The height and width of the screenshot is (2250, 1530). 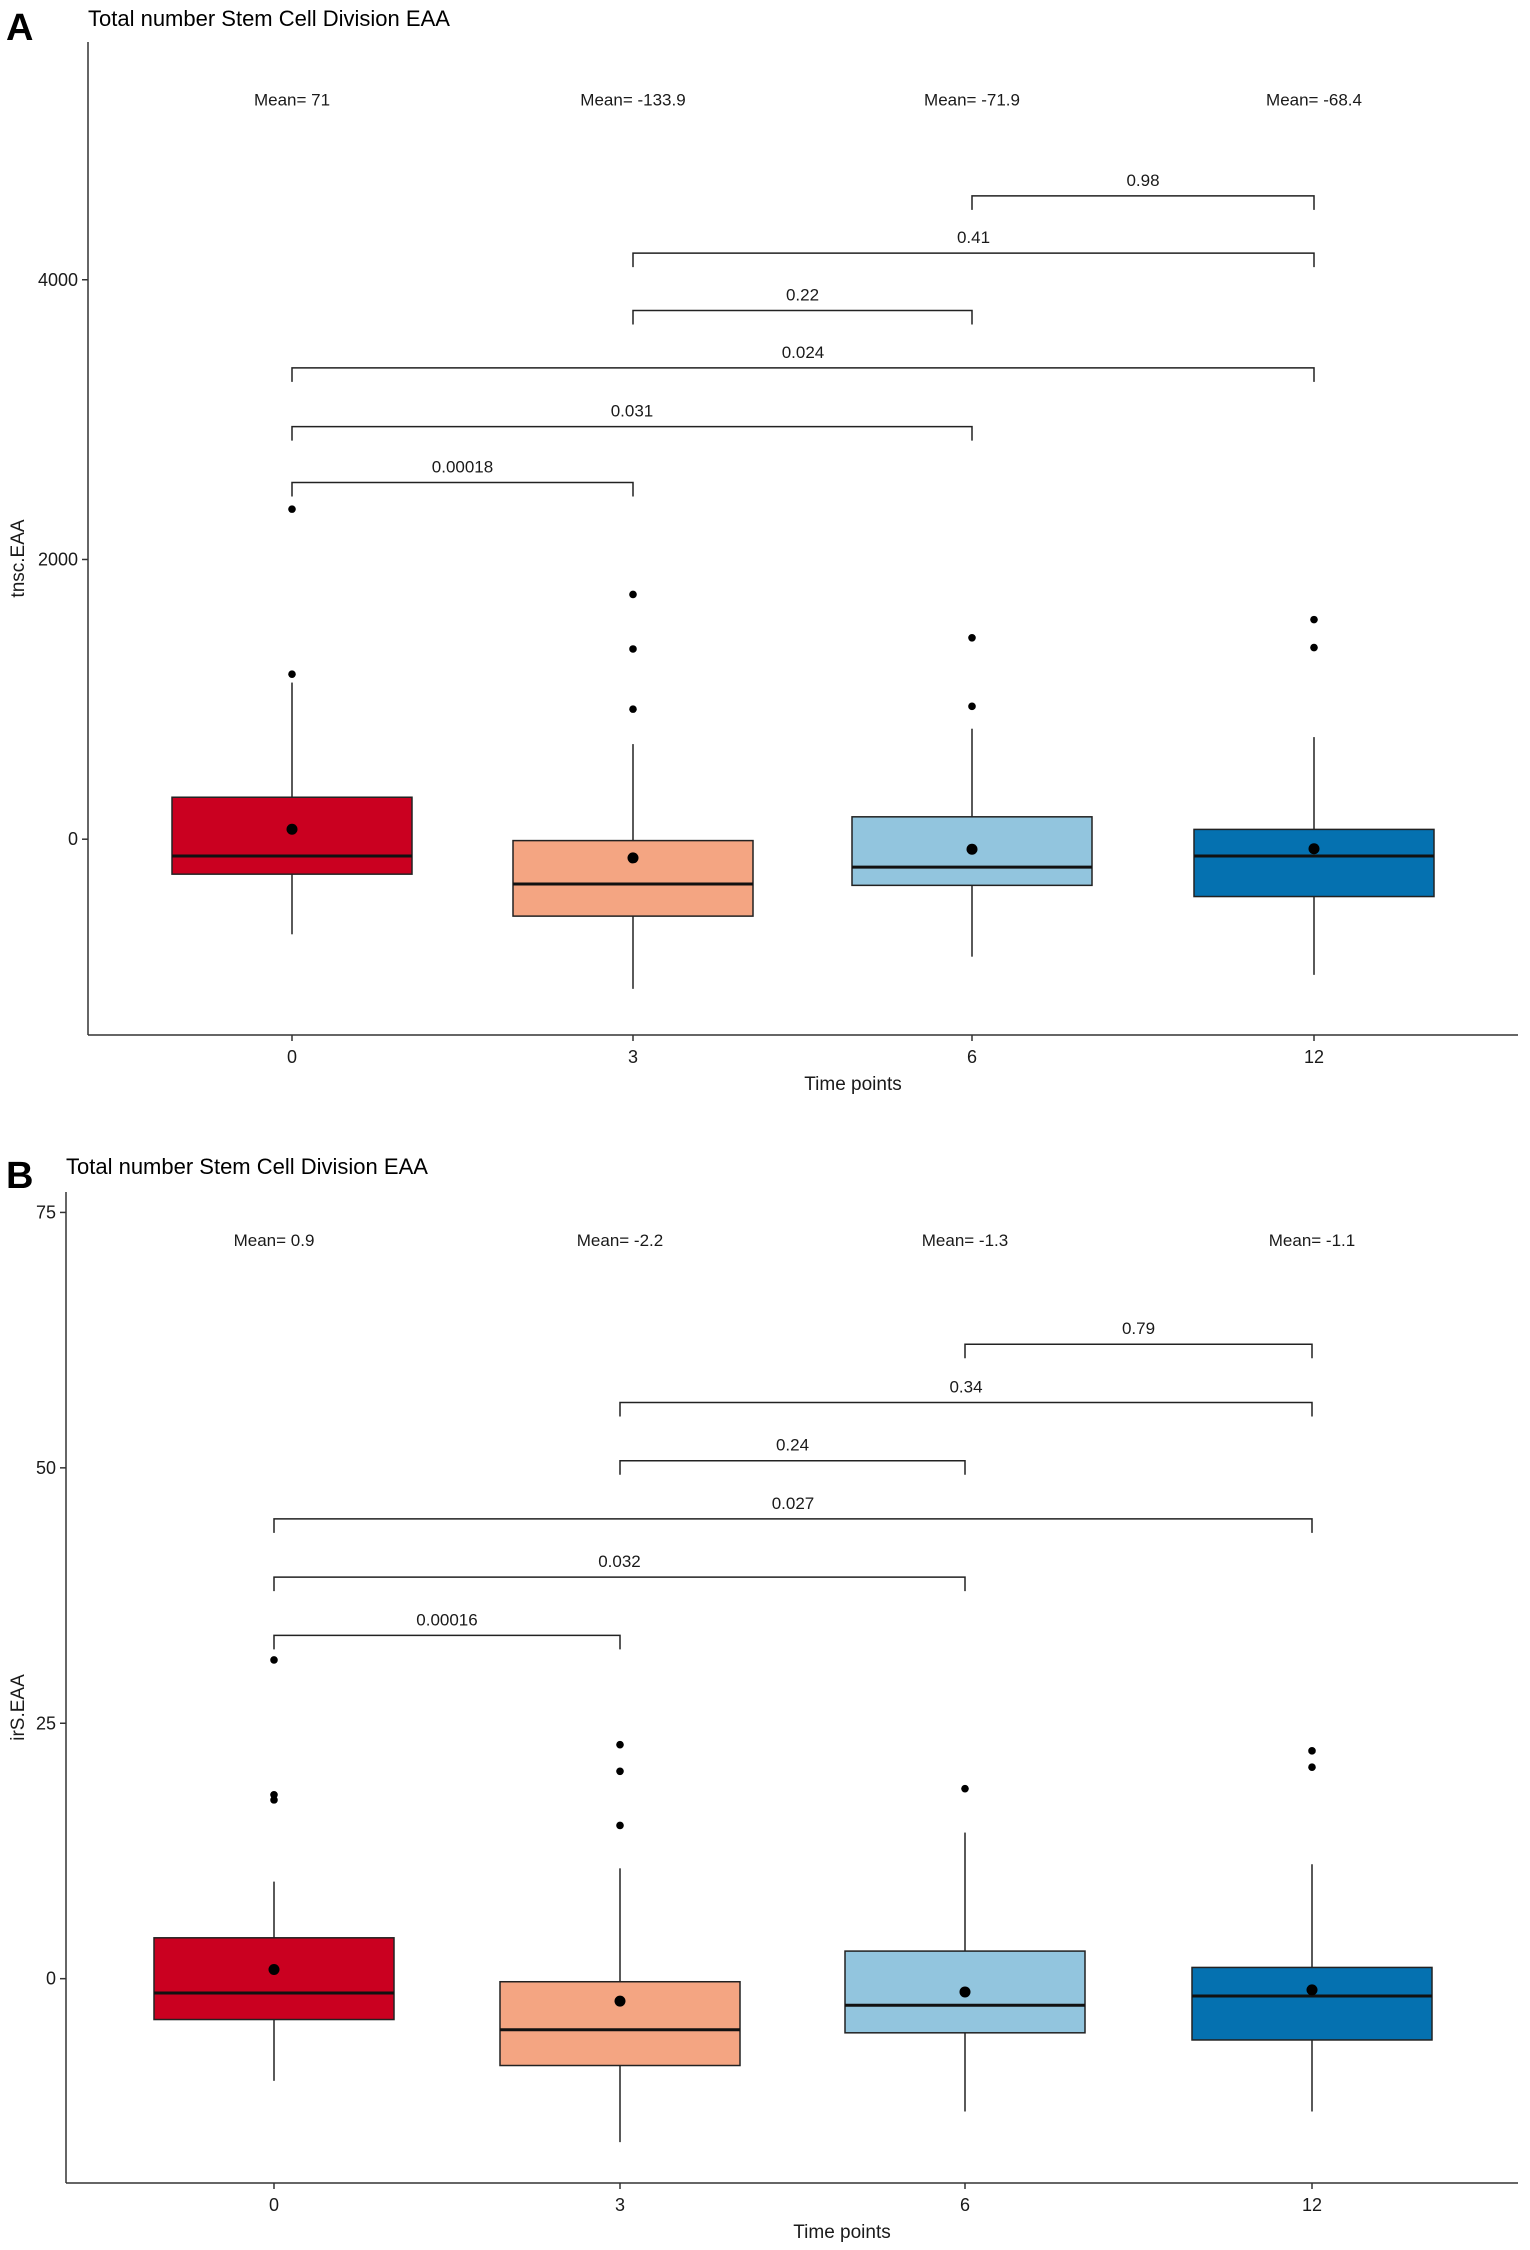 I want to click on comparison-p-value: 0.00016, so click(x=446, y=1619).